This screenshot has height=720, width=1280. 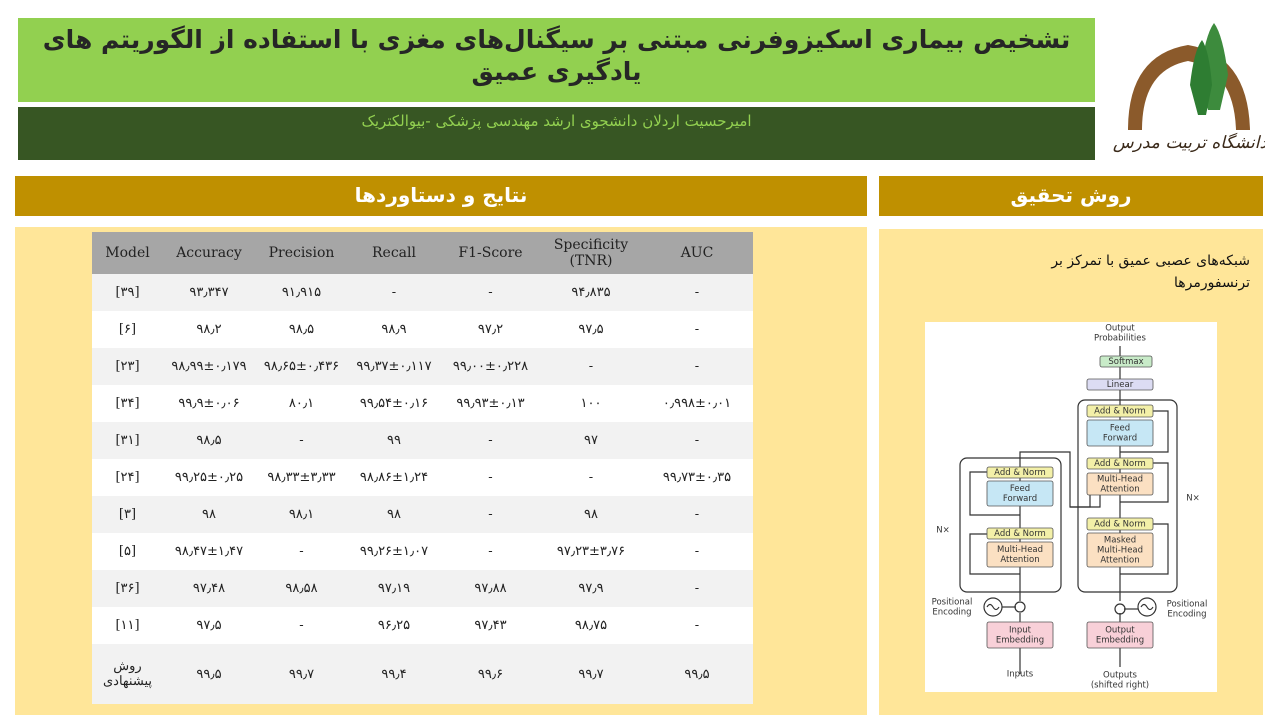 What do you see at coordinates (127, 514) in the screenshot?
I see `table-cell: [۳]` at bounding box center [127, 514].